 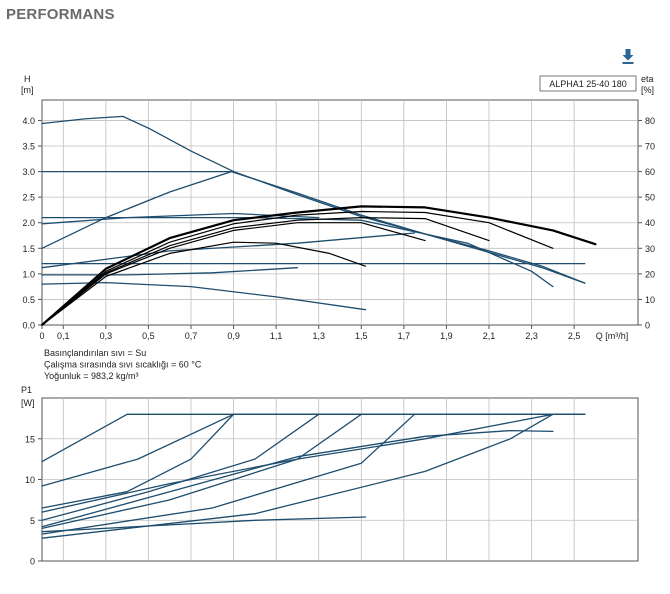 I want to click on qh-yaxis-title: H, so click(x=27, y=79).